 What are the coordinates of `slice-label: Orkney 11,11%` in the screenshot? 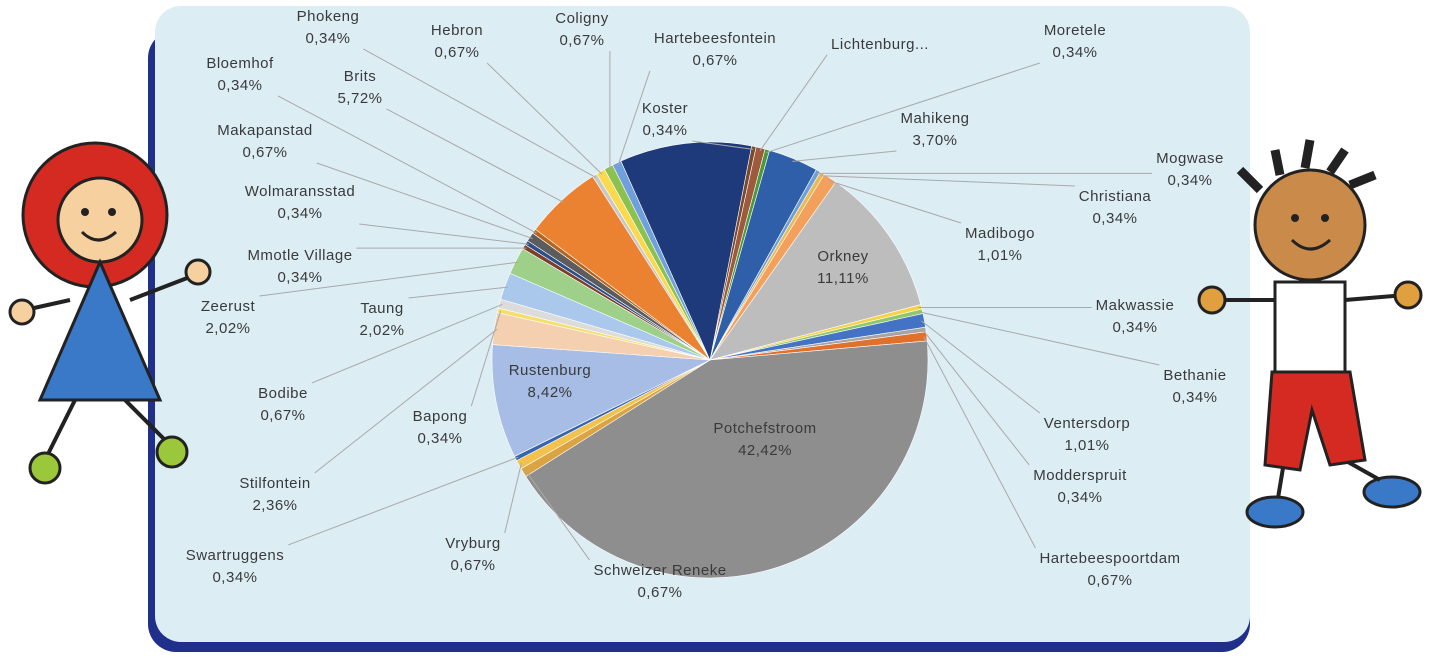 It's located at (842, 267).